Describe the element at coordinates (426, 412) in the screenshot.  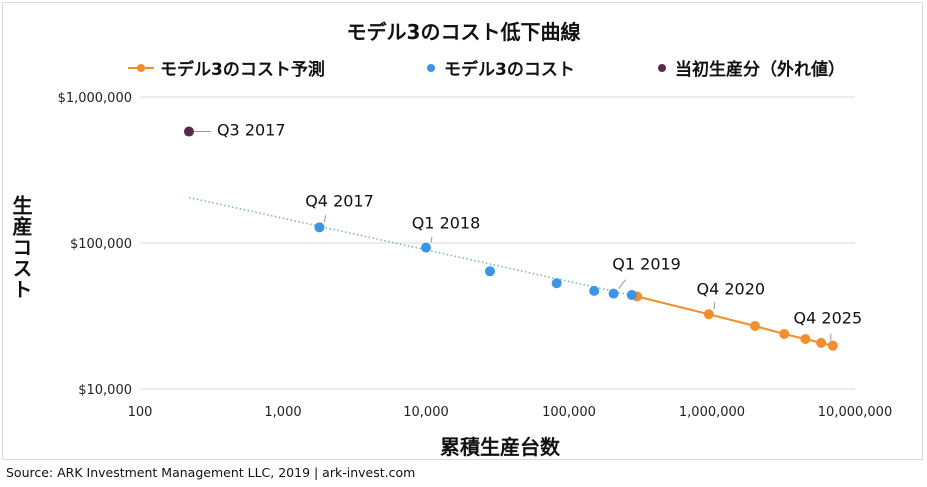
I see `x-tick-label: 10,000` at that location.